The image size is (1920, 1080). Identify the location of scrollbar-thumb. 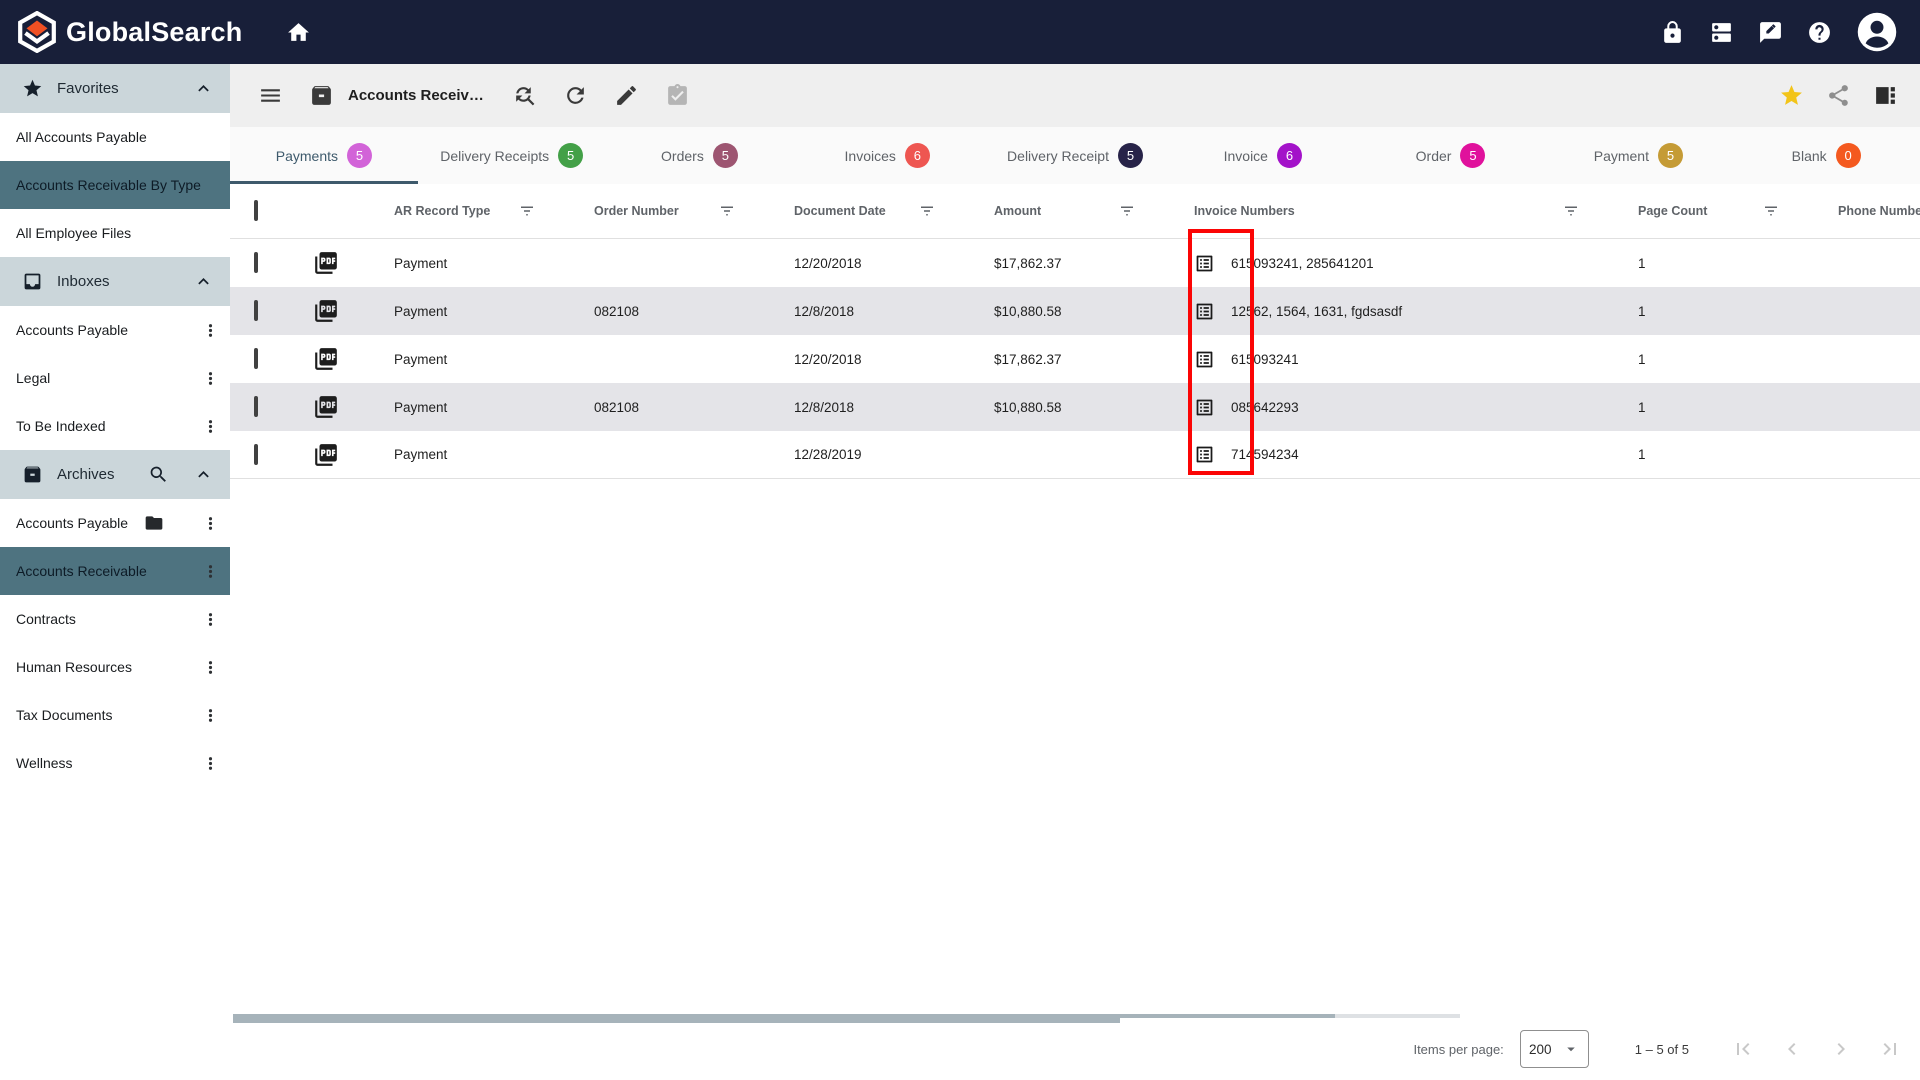
(784, 1018).